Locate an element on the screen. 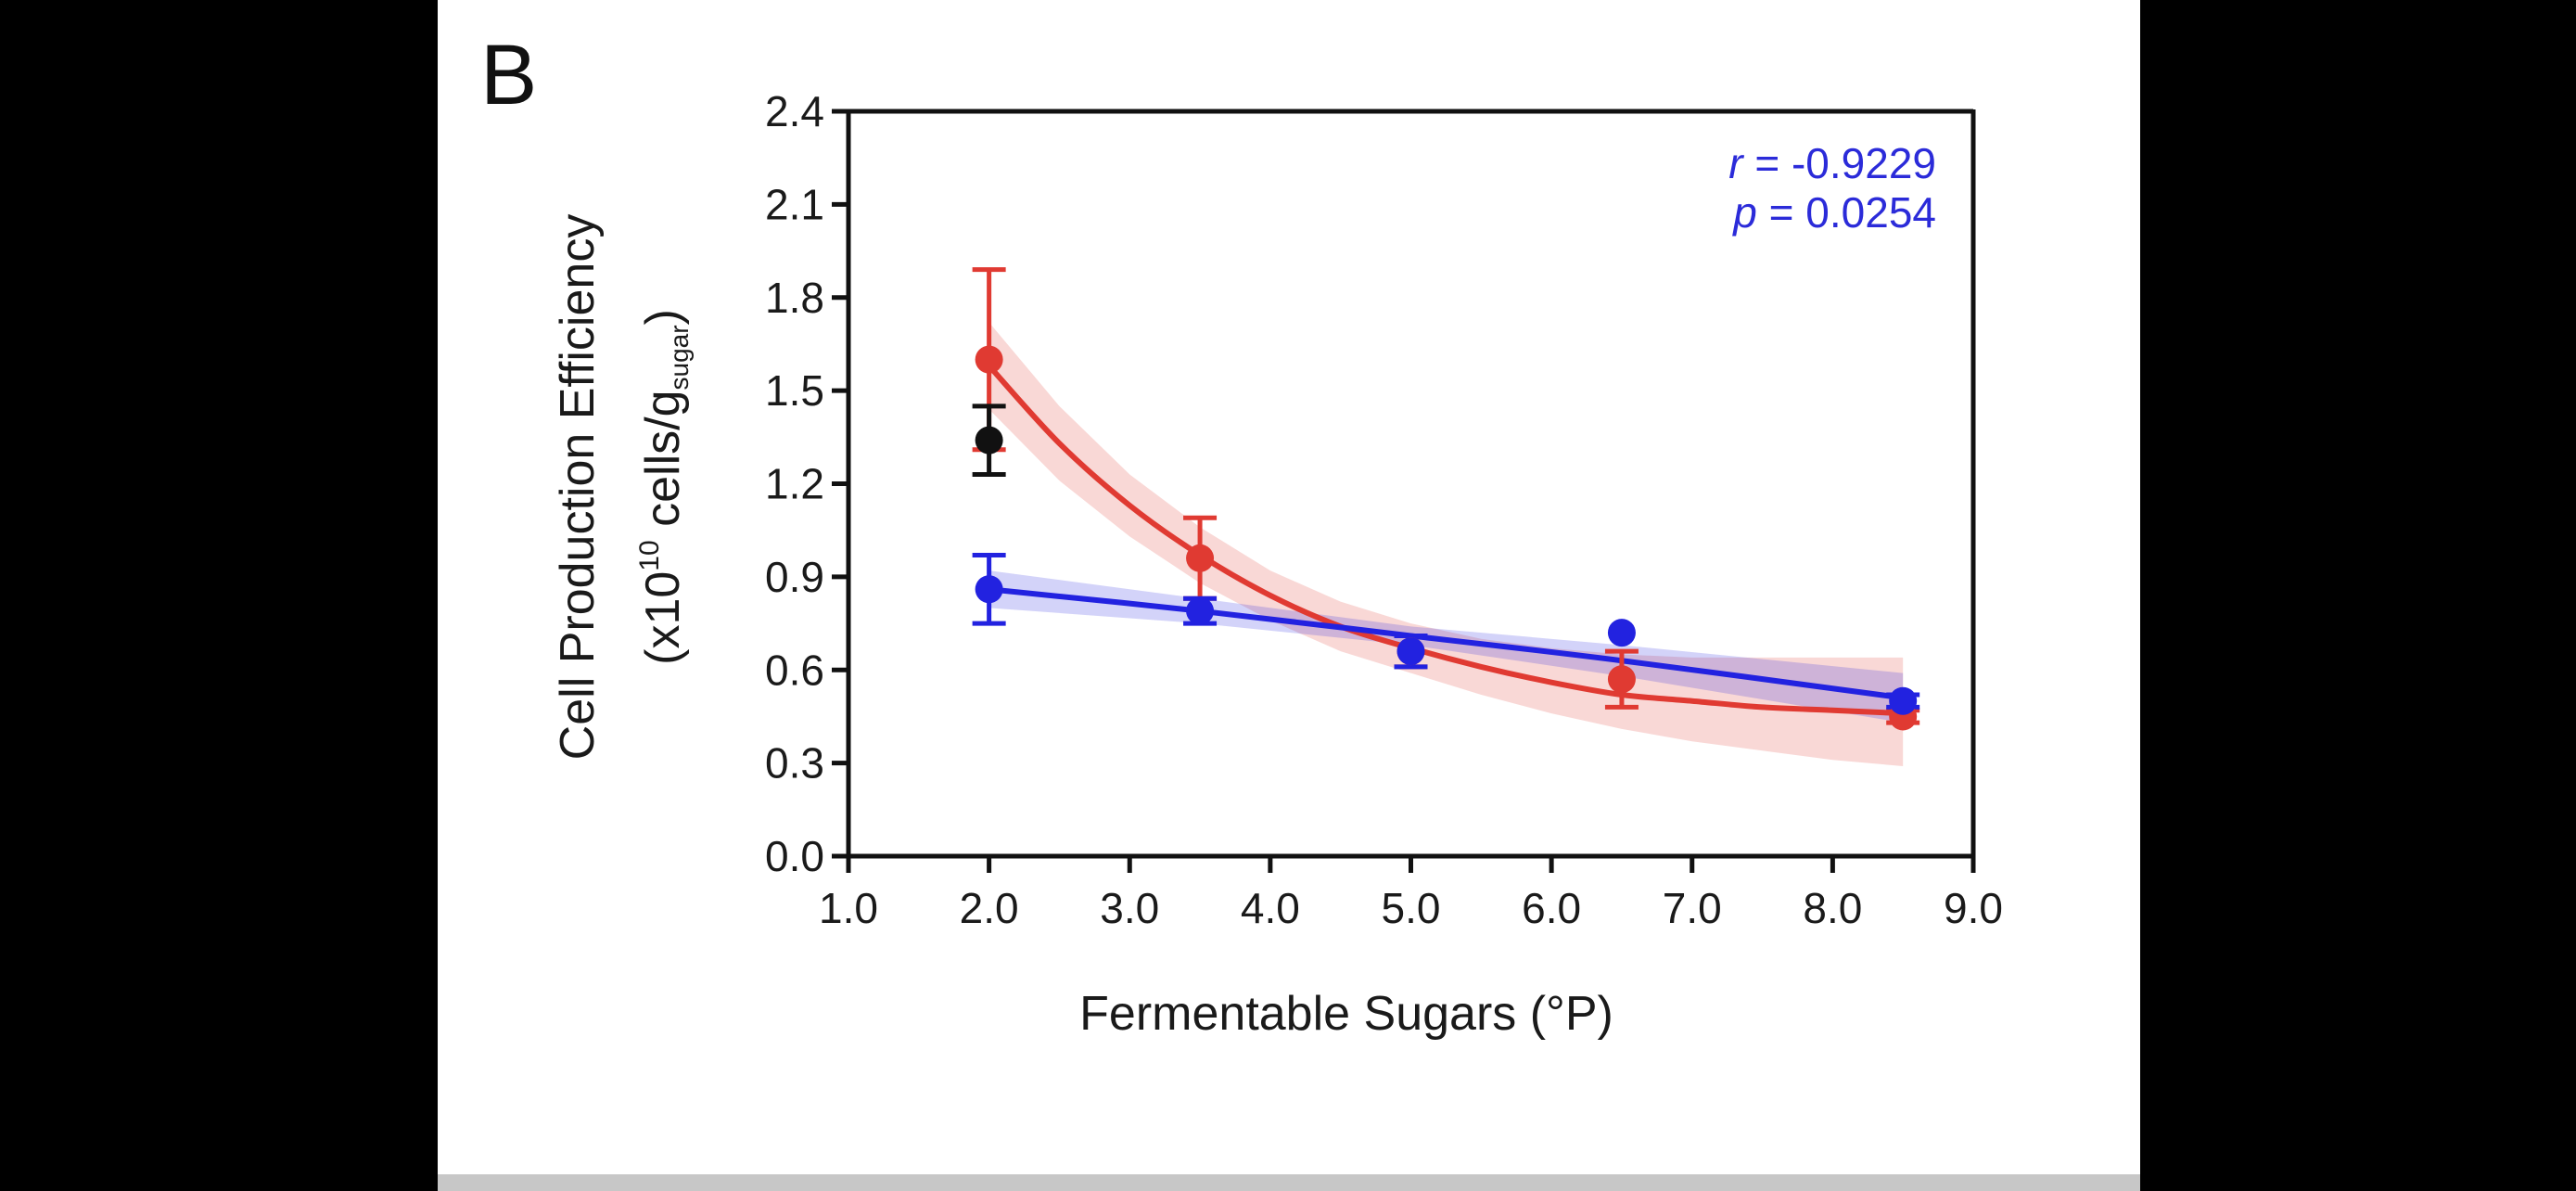  y-axis-title-line1: Cell Production Efficiency is located at coordinates (578, 488).